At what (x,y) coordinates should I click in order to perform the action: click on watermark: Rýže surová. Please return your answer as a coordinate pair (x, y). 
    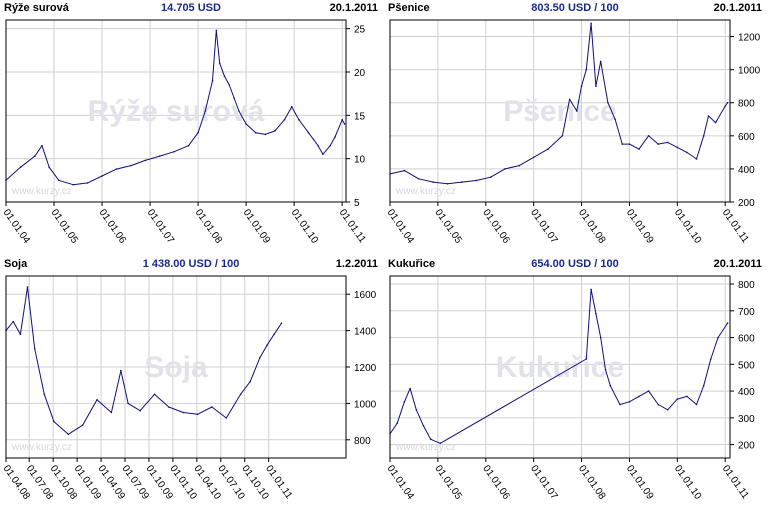
    Looking at the image, I should click on (176, 111).